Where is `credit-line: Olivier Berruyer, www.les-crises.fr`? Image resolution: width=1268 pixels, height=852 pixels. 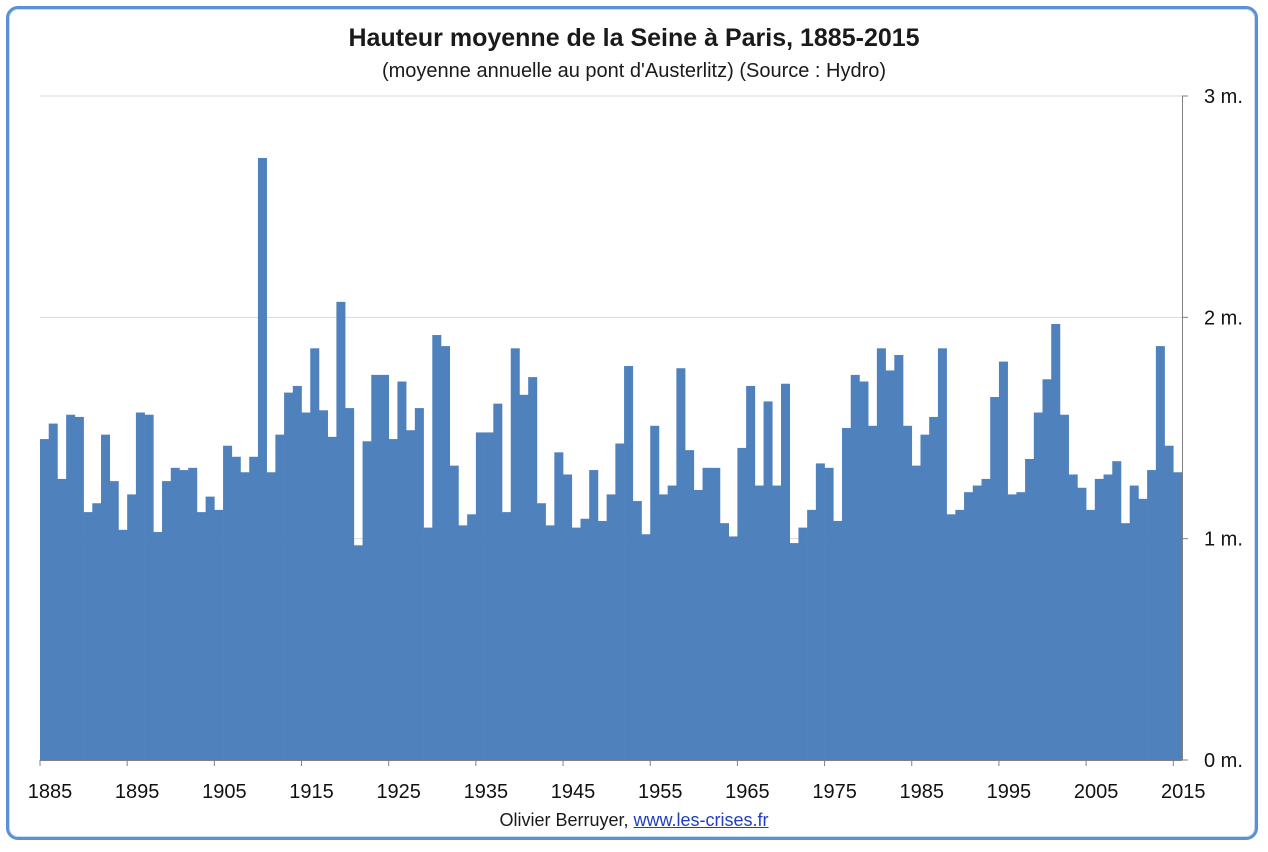 credit-line: Olivier Berruyer, www.les-crises.fr is located at coordinates (634, 820).